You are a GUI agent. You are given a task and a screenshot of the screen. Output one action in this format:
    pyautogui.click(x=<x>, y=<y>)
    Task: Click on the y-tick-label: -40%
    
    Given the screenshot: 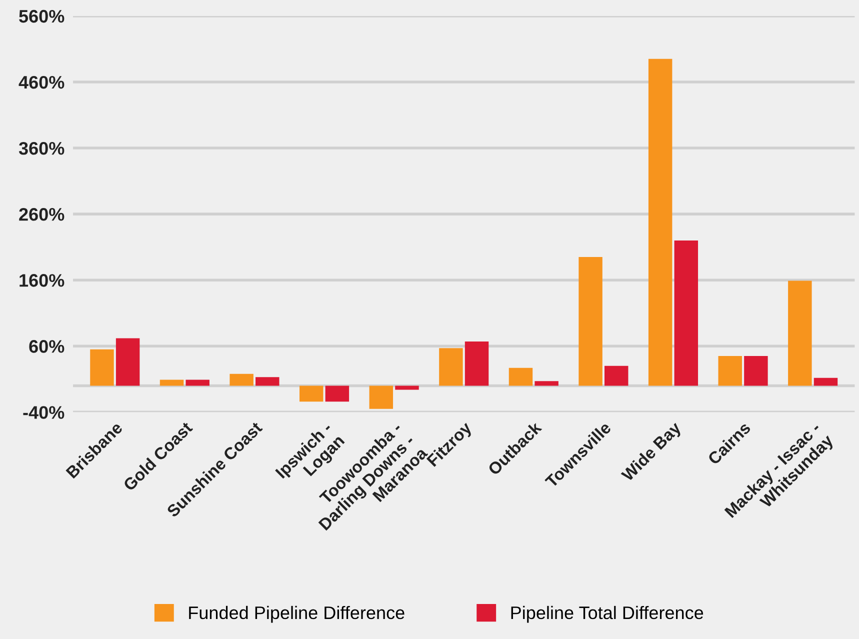 What is the action you would take?
    pyautogui.click(x=43, y=412)
    